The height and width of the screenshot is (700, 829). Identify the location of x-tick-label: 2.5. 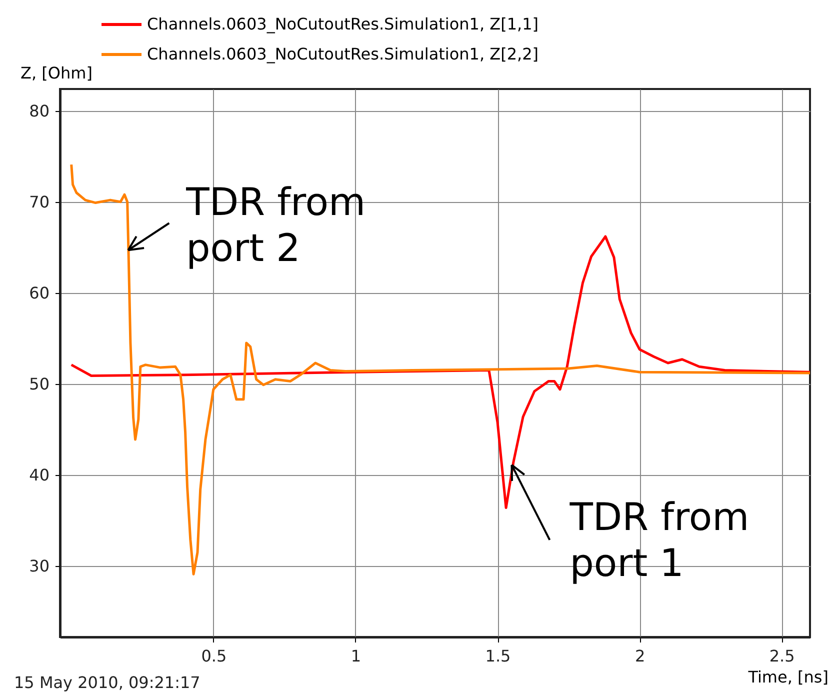
(782, 656).